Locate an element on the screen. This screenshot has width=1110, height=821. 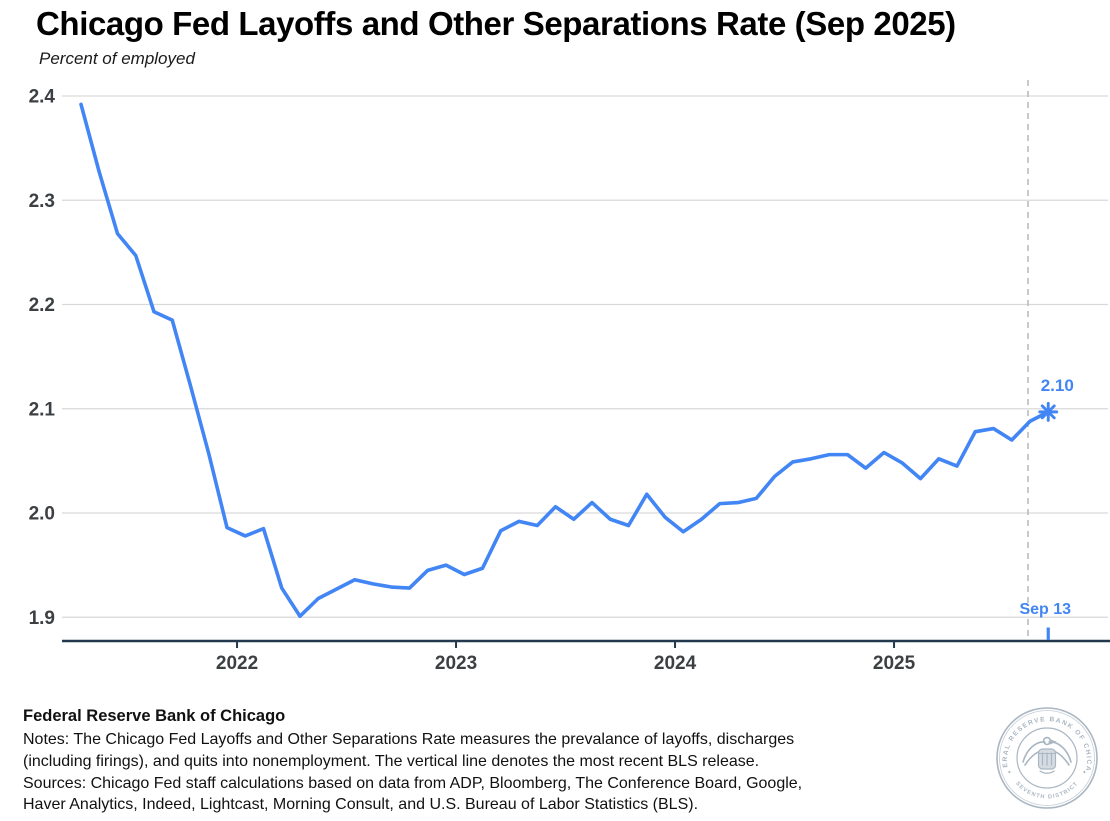
footer-org-name: Federal Reserve Bank of Chicago is located at coordinates (154, 716).